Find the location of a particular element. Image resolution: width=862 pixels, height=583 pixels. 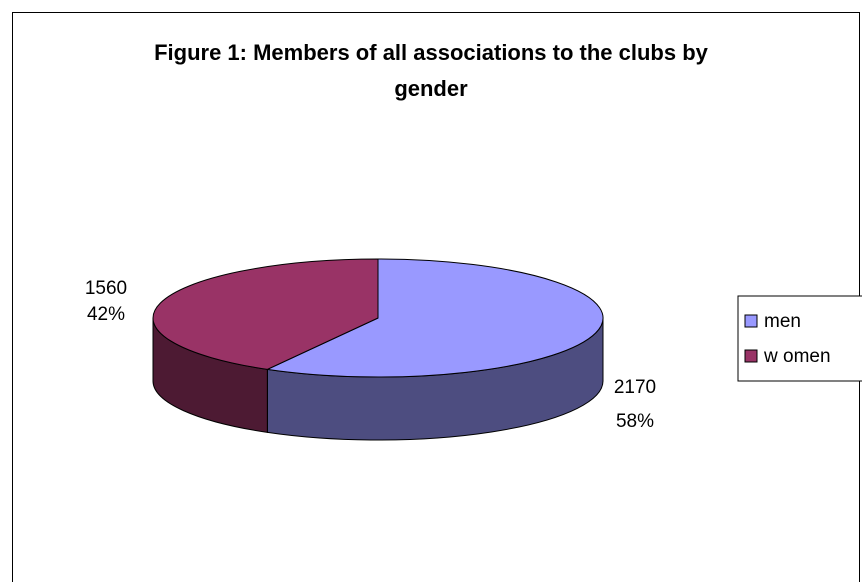

pie-slice-men is located at coordinates (434, 318).